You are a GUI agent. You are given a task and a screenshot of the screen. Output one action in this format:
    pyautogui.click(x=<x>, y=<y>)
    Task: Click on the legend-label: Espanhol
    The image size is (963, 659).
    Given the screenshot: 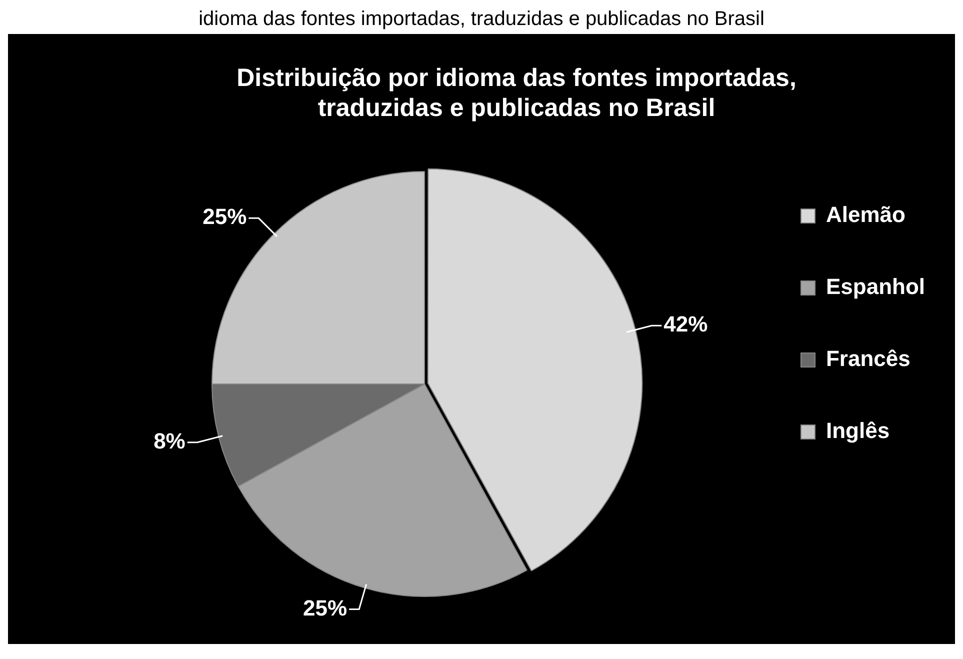 What is the action you would take?
    pyautogui.click(x=876, y=287)
    